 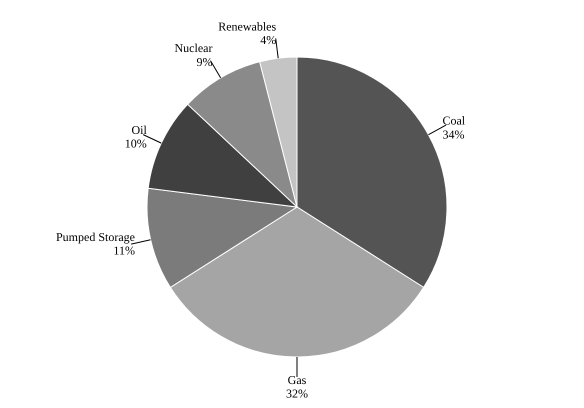 I want to click on data-label: 4%, so click(x=268, y=40).